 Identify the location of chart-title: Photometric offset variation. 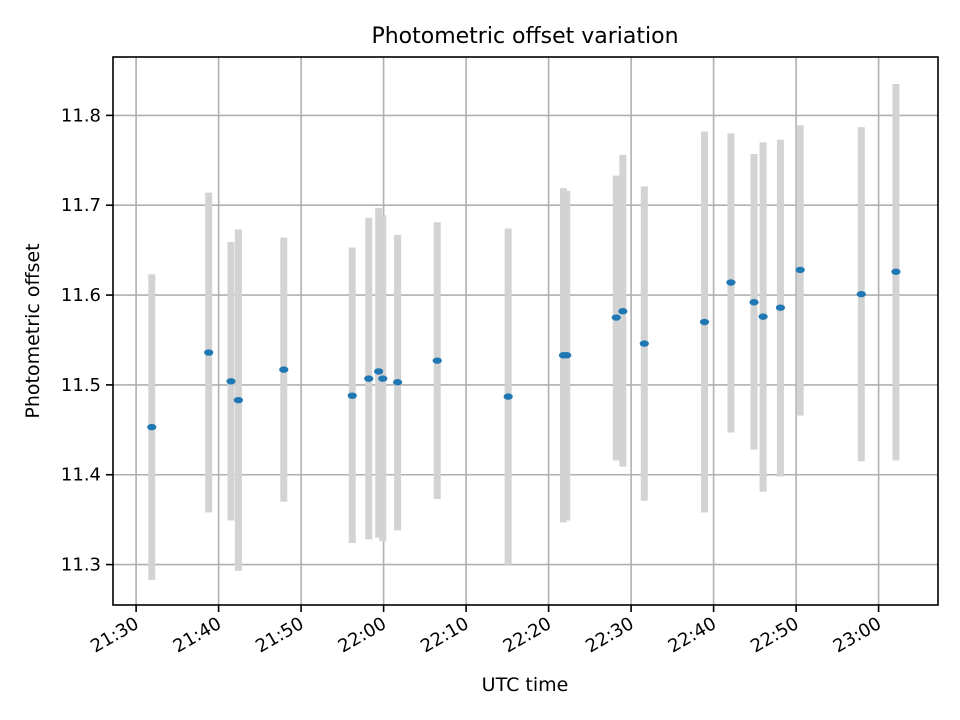
(524, 36).